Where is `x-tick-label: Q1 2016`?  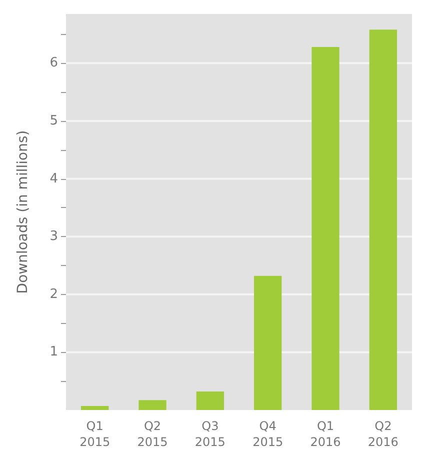 x-tick-label: Q1 2016 is located at coordinates (325, 434).